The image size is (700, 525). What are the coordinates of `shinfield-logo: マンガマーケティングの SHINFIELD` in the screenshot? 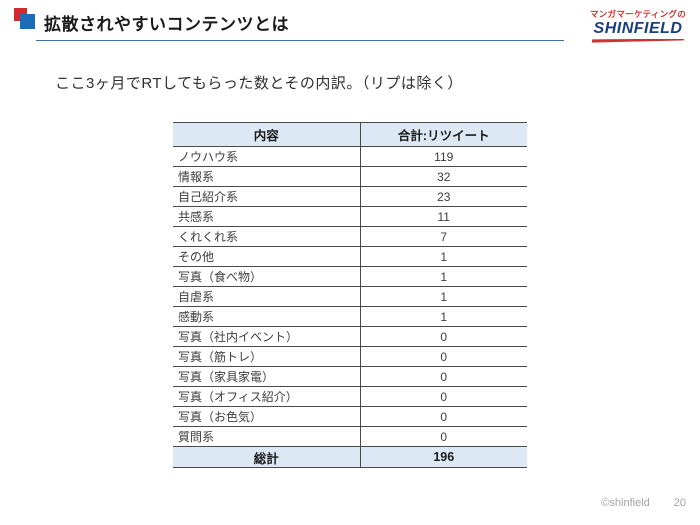 It's located at (638, 25).